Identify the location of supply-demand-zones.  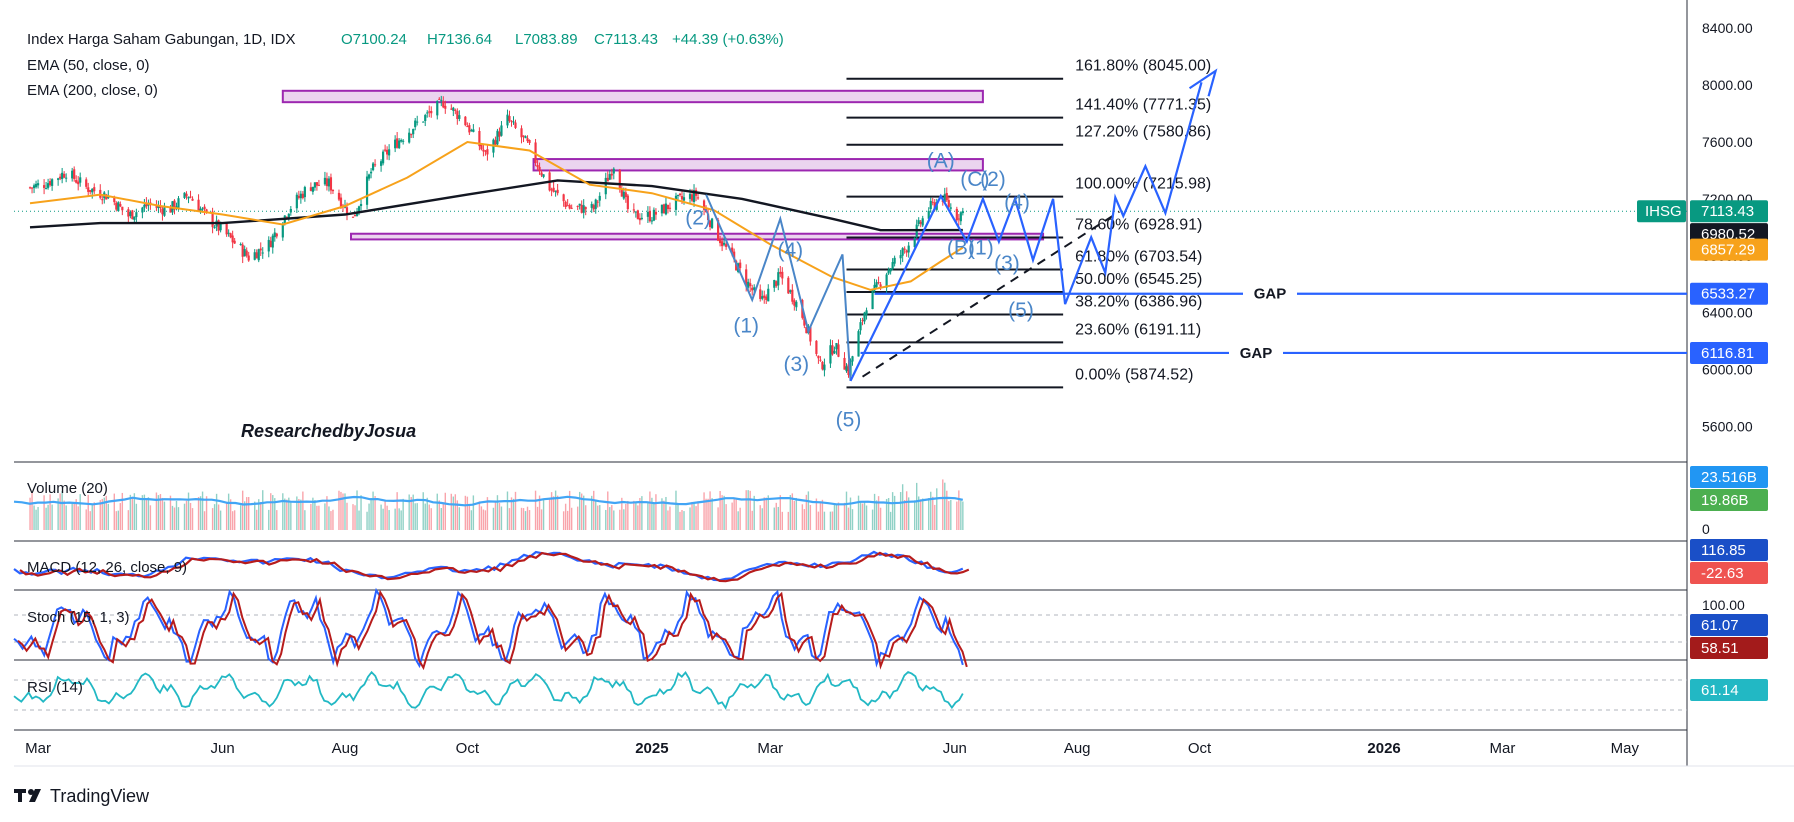
(663, 165).